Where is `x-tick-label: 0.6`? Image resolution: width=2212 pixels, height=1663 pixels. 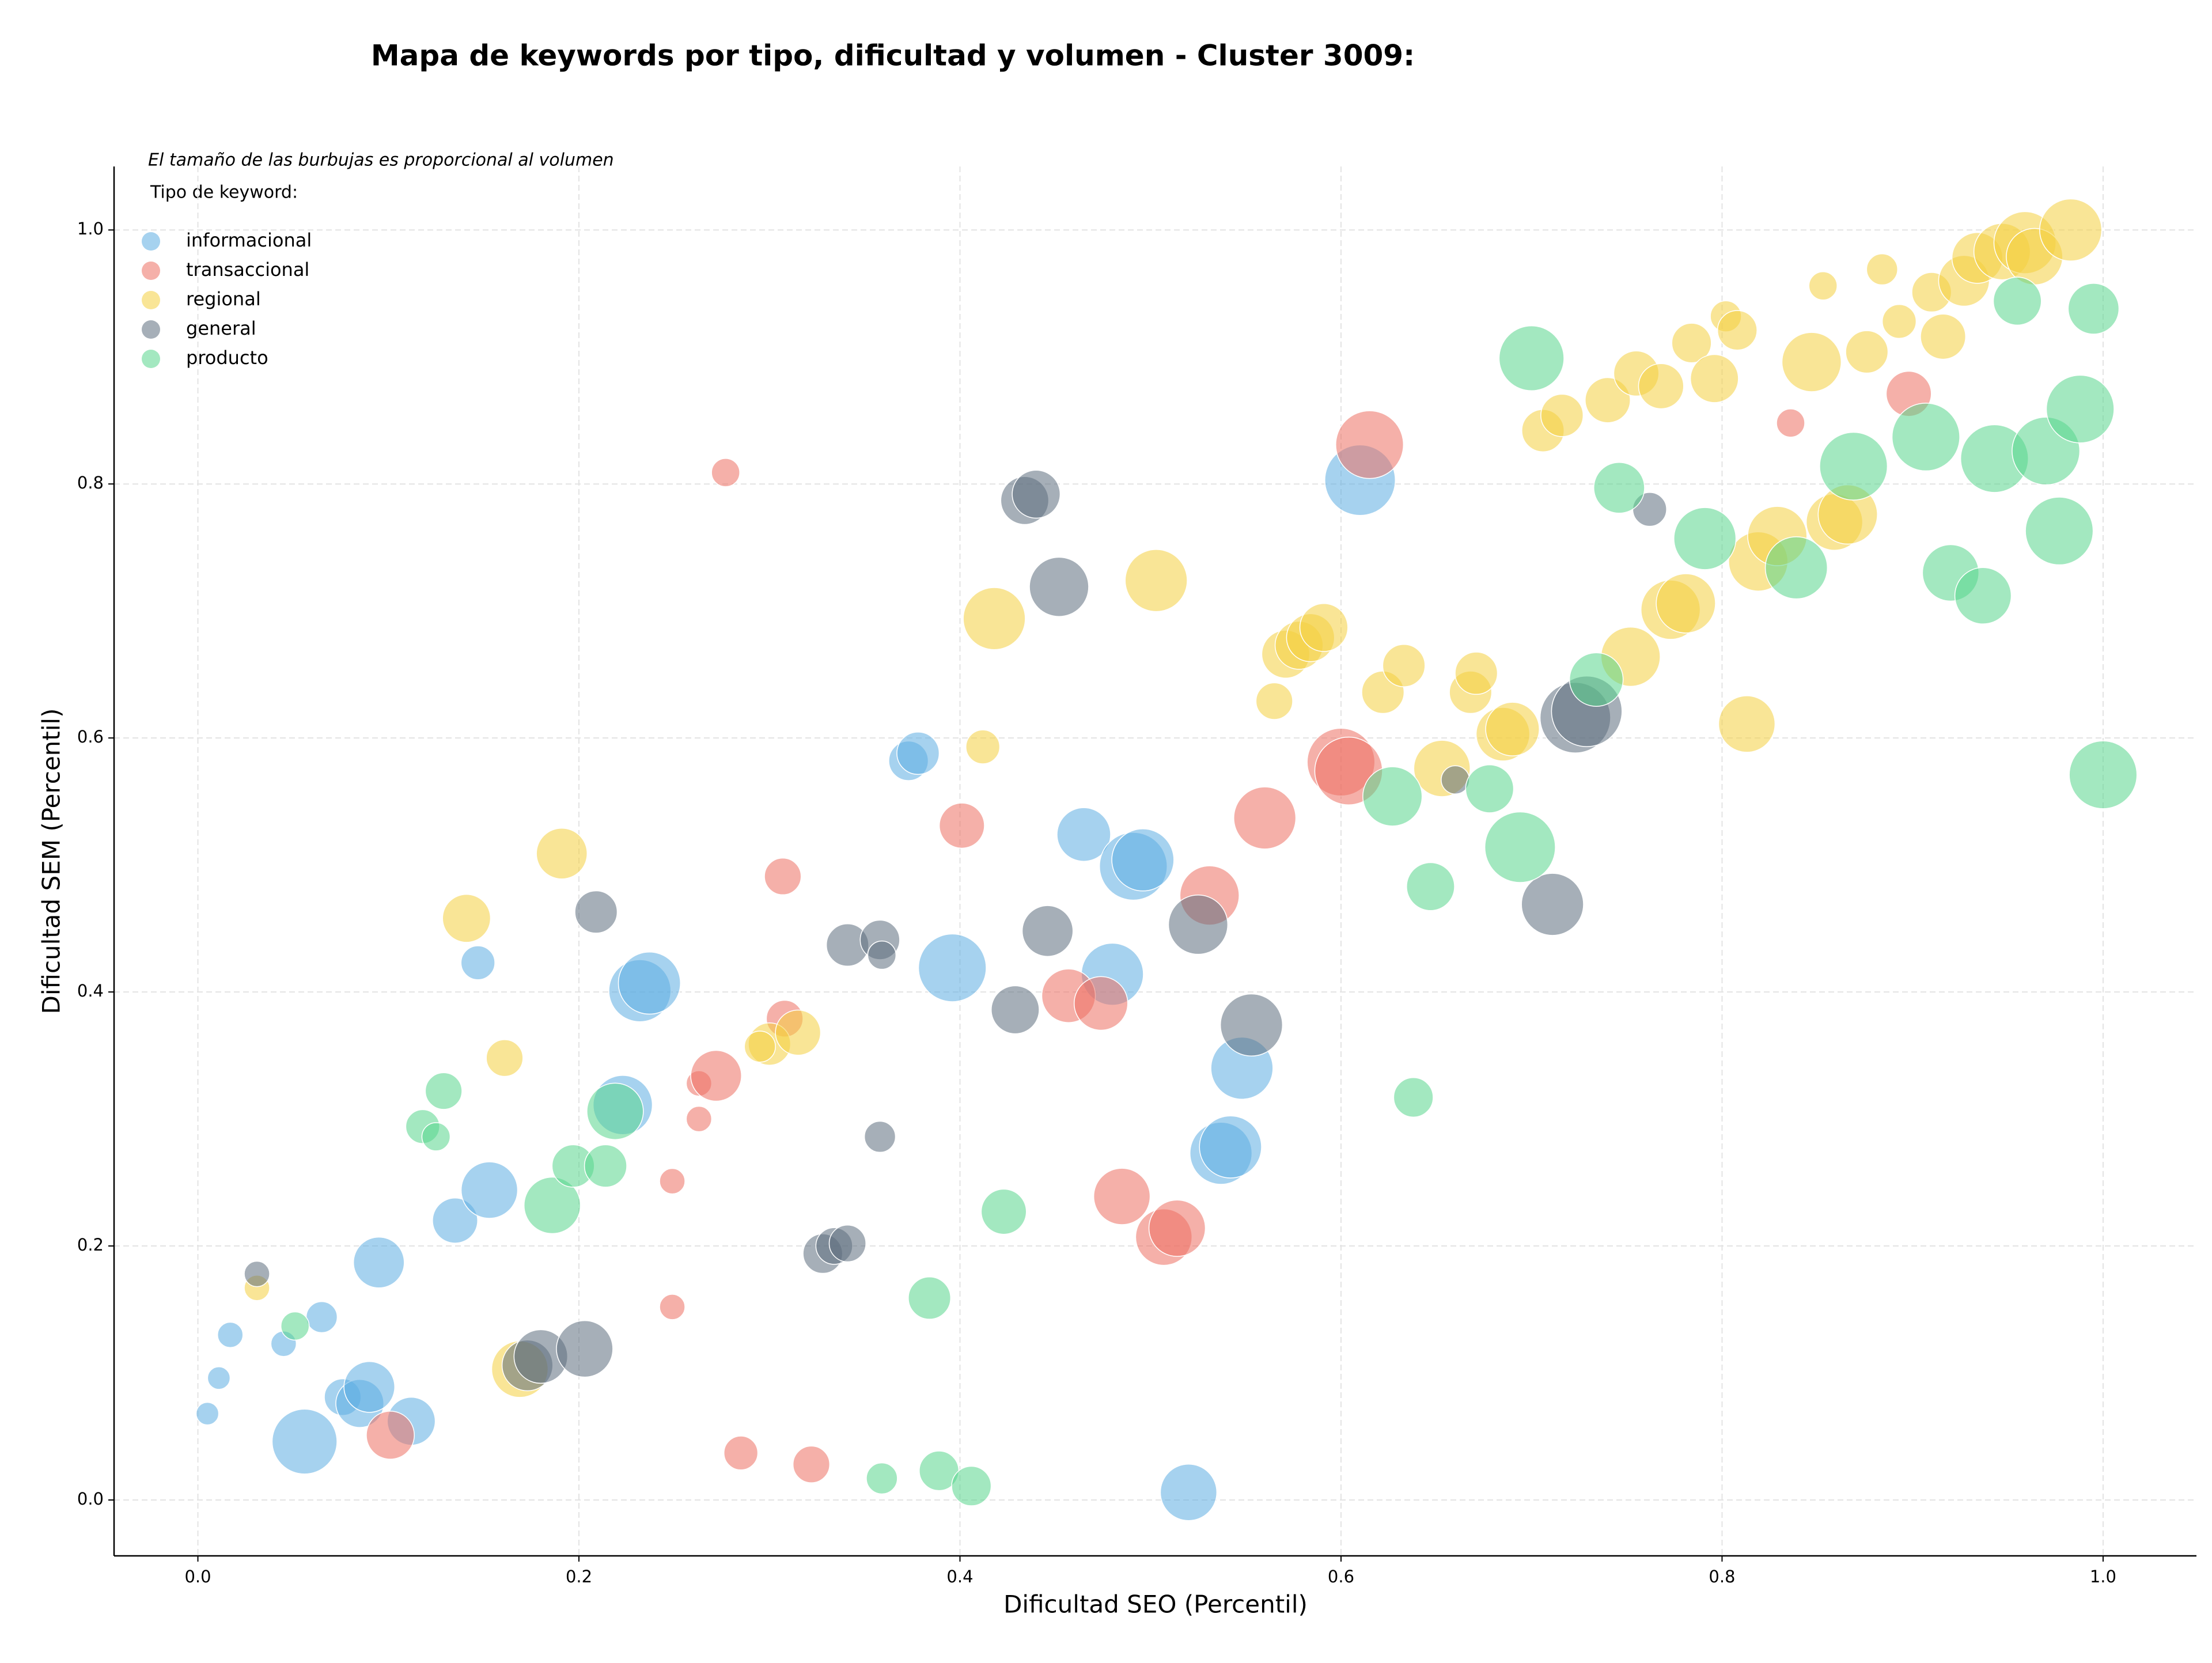 x-tick-label: 0.6 is located at coordinates (1341, 1576).